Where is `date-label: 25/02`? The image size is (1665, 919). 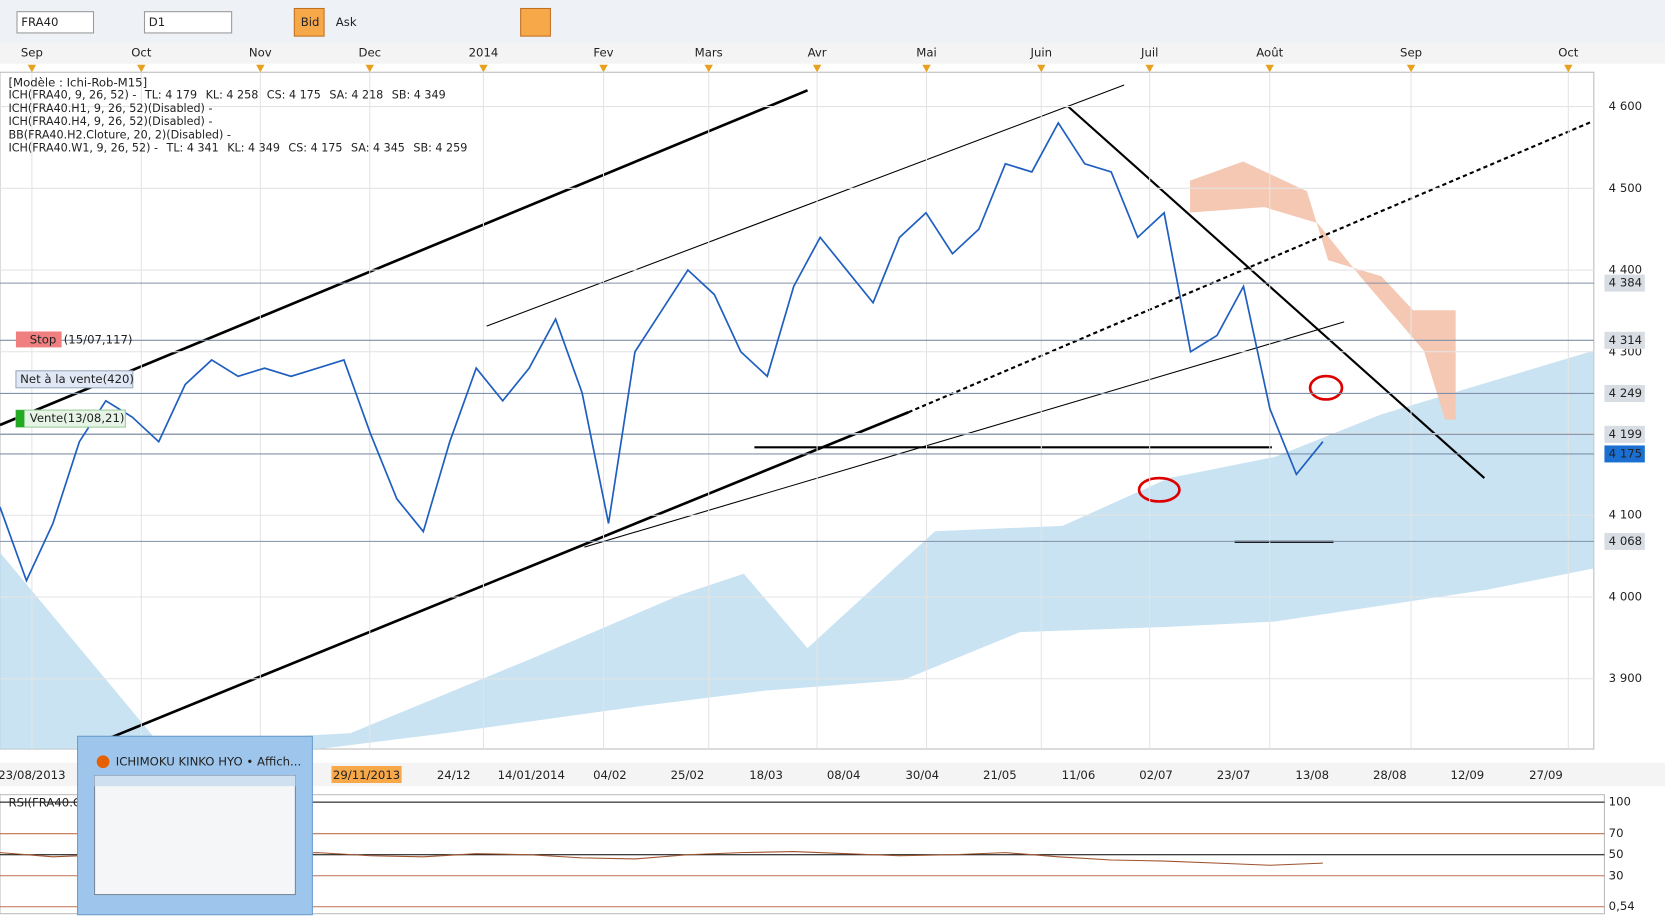 date-label: 25/02 is located at coordinates (688, 775).